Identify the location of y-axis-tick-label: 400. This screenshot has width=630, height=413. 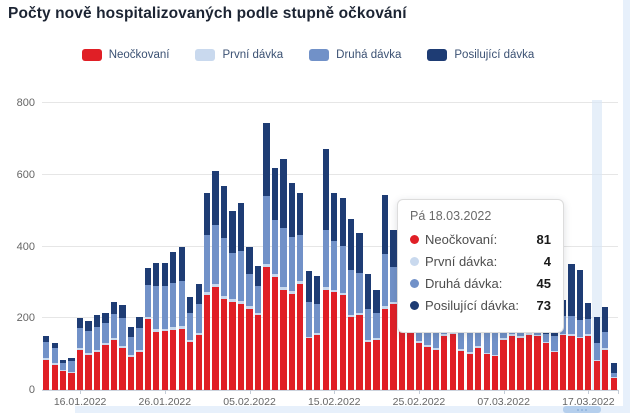
(25, 246).